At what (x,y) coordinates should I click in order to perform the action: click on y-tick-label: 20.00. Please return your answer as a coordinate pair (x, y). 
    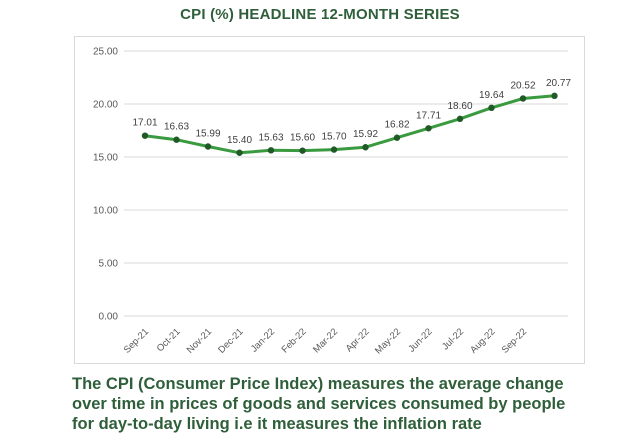
    Looking at the image, I should click on (105, 105).